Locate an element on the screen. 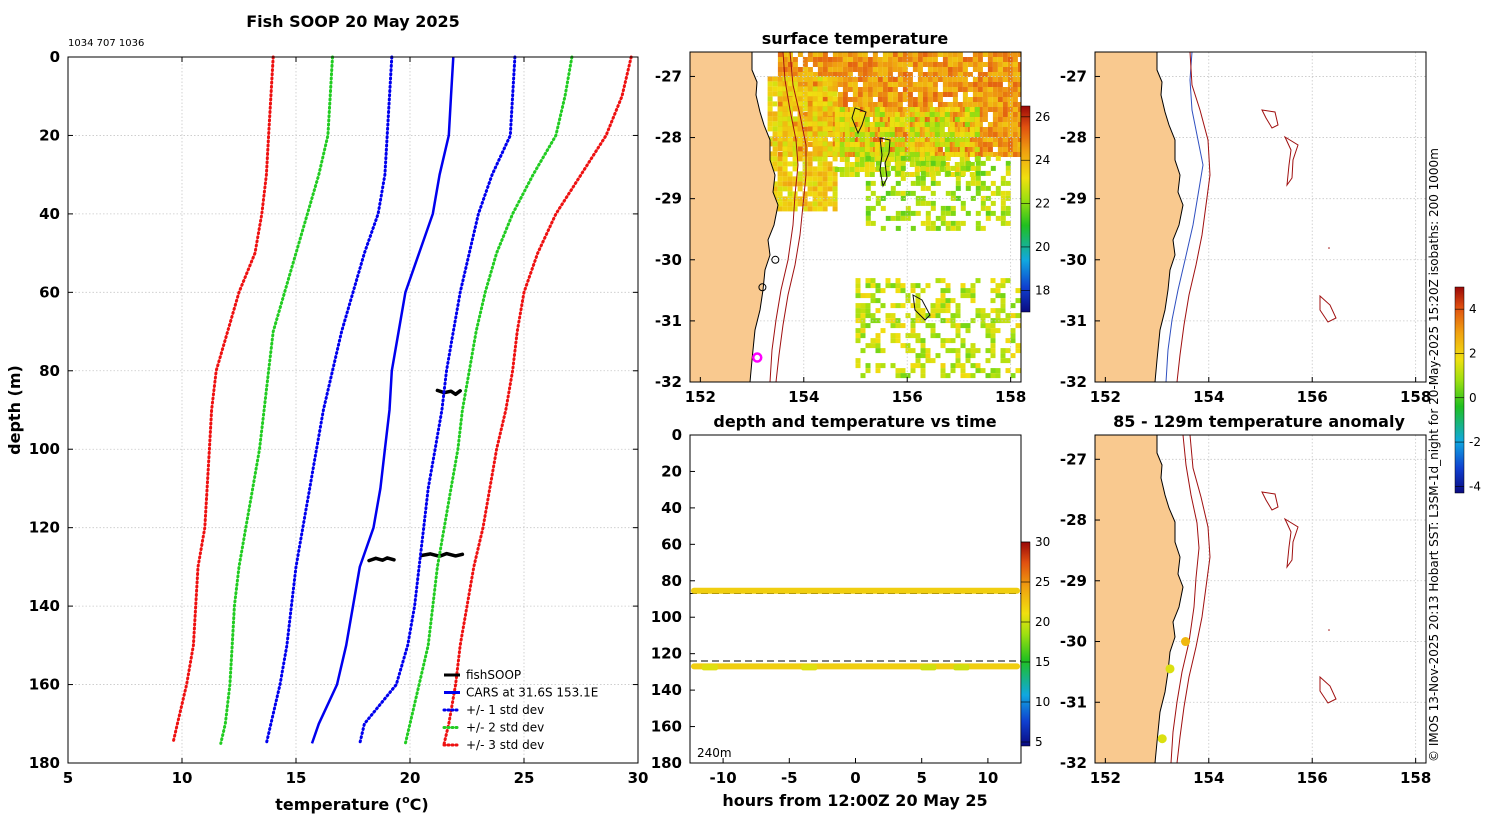  colorbar-tick-label: 26 is located at coordinates (1042, 117).